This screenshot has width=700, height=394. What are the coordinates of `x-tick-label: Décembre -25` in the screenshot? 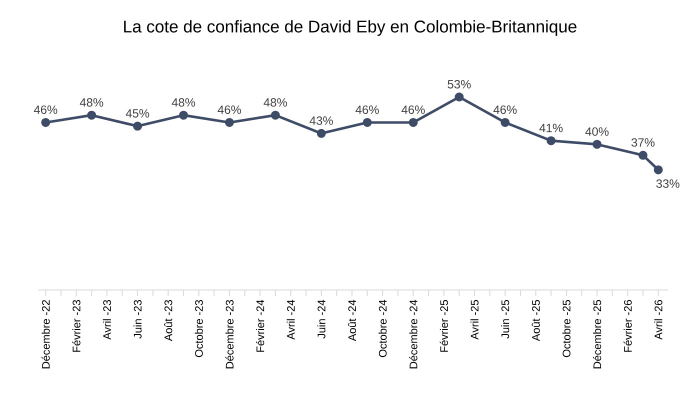 It's located at (597, 334).